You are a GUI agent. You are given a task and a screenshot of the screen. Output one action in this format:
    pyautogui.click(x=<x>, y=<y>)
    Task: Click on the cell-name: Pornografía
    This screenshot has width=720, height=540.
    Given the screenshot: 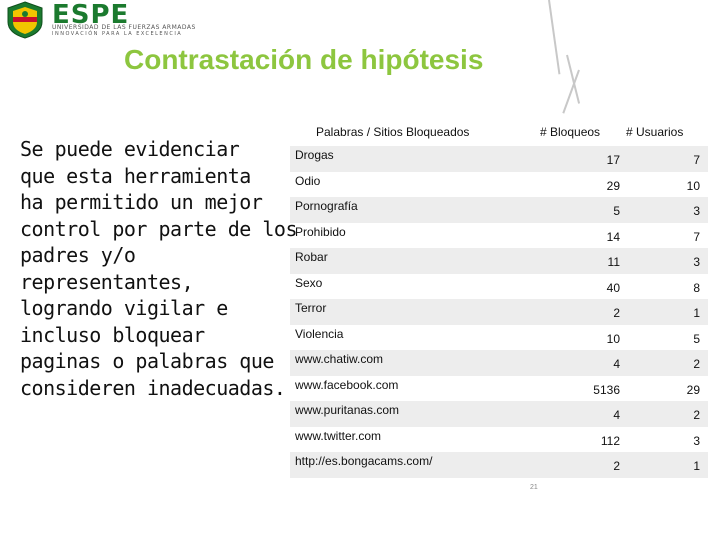 What is the action you would take?
    pyautogui.click(x=326, y=206)
    